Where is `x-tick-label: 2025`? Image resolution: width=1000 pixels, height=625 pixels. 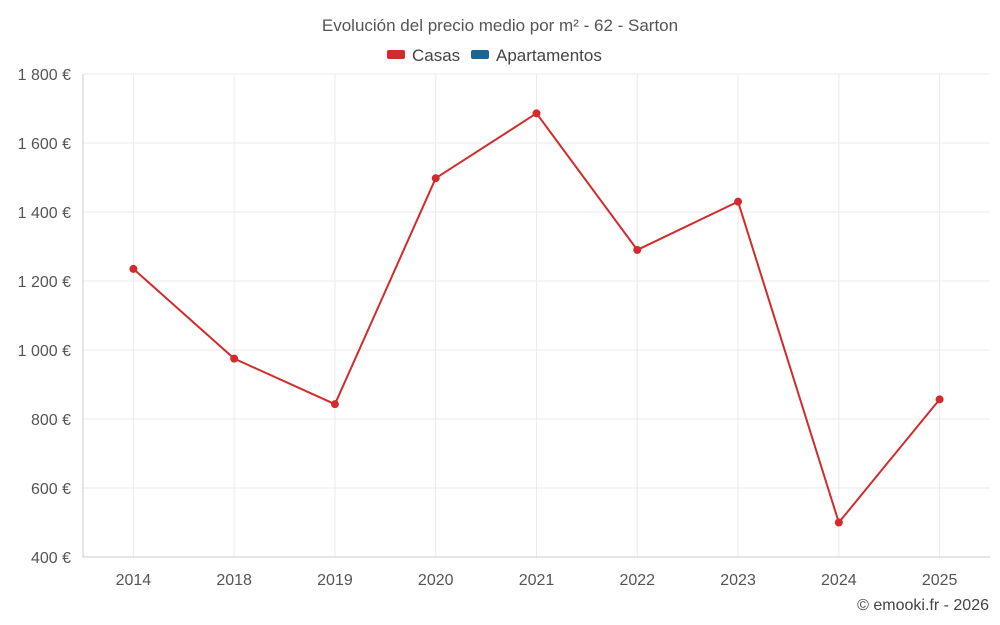
x-tick-label: 2025 is located at coordinates (940, 580).